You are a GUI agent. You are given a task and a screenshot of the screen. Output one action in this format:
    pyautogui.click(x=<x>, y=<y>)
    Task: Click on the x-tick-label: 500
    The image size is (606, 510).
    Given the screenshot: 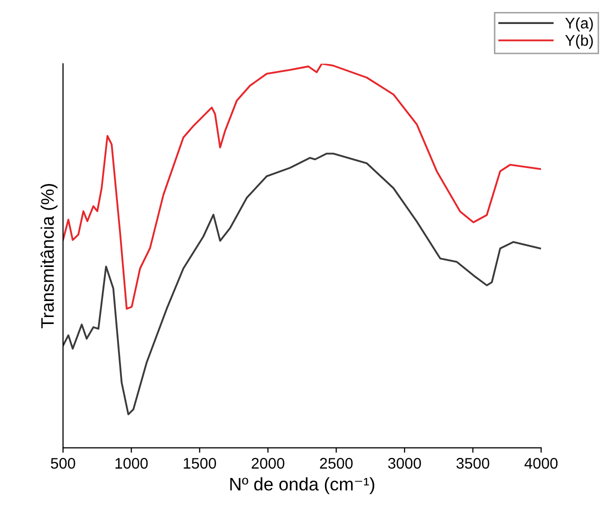 What is the action you would take?
    pyautogui.click(x=63, y=463)
    